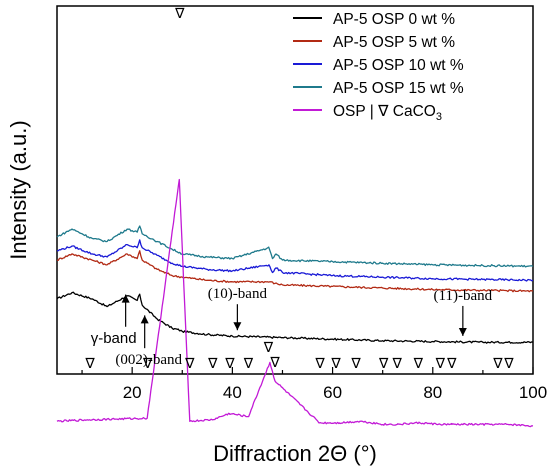 This screenshot has height=475, width=550. Describe the element at coordinates (274, 363) in the screenshot. I see `calcite-marker-8: ∇` at that location.